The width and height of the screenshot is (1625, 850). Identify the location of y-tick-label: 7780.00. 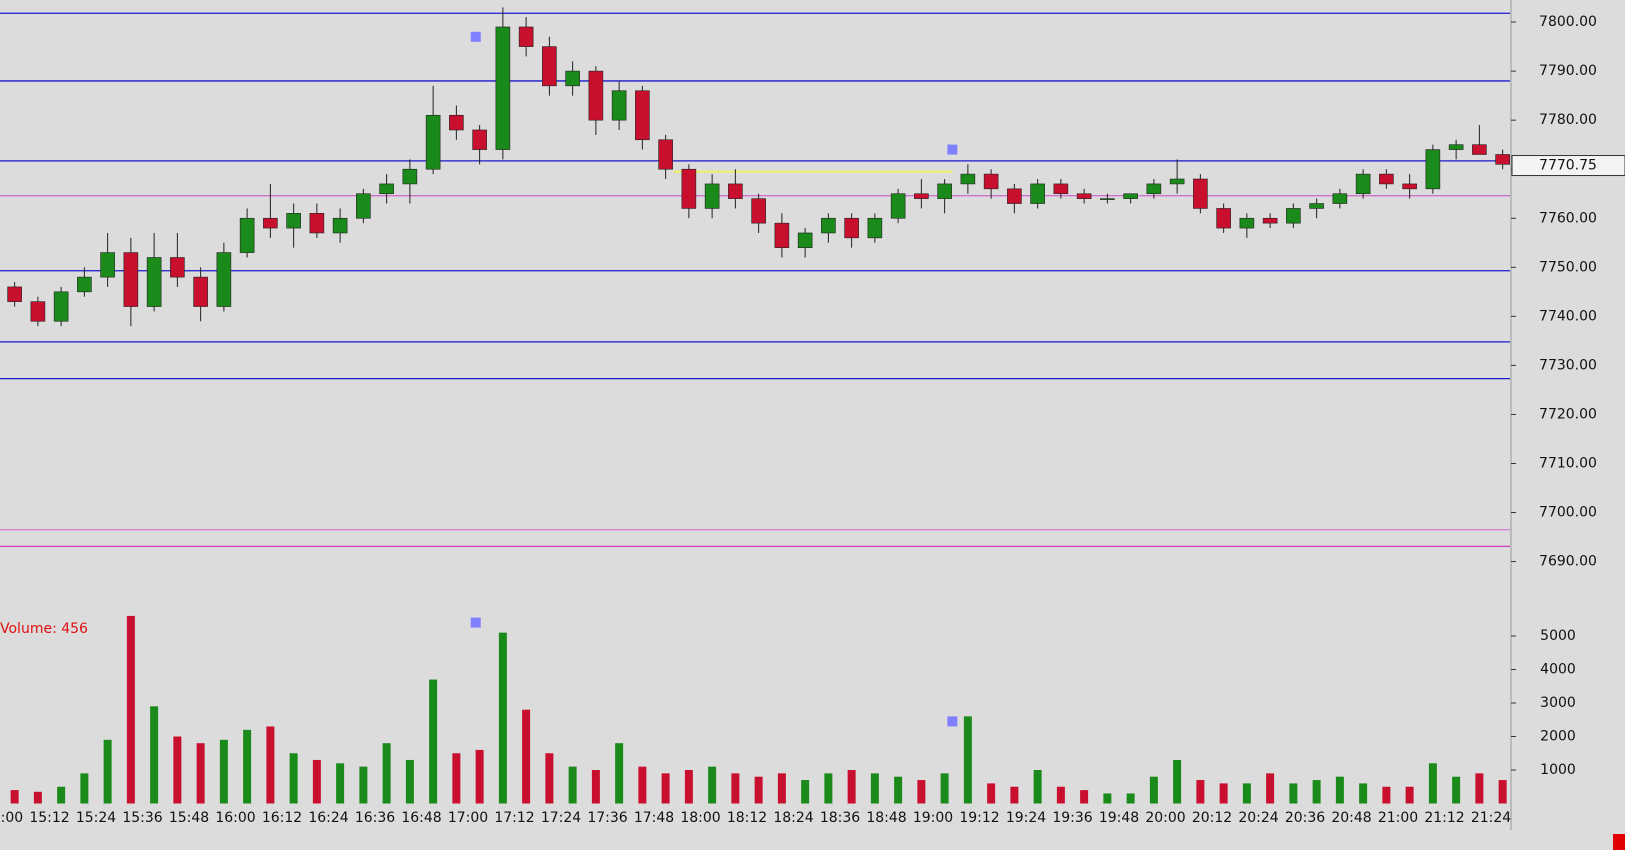
(1568, 120).